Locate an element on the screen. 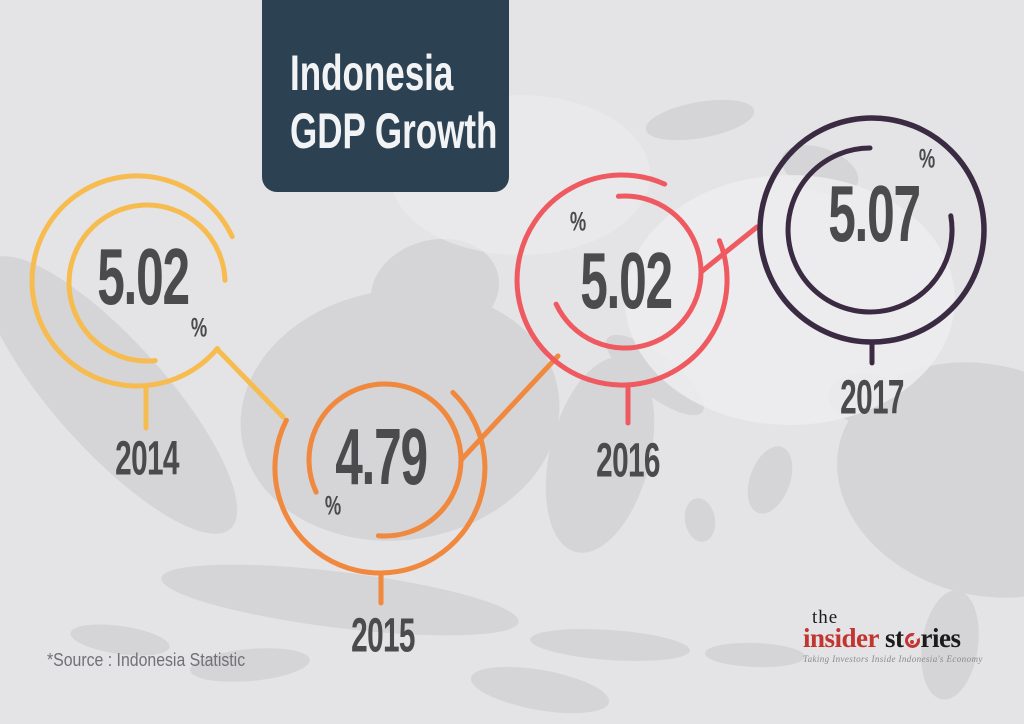  source-note: *Source : Indonesia Statistic is located at coordinates (146, 660).